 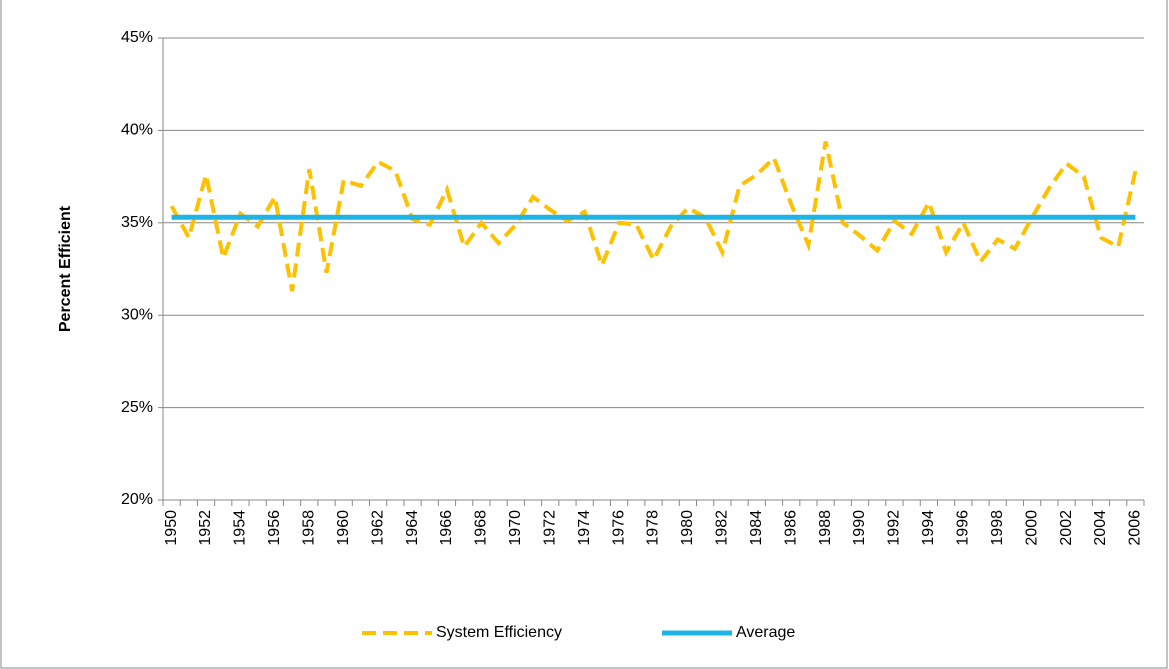 What do you see at coordinates (205, 528) in the screenshot?
I see `x-tick-label: 1952` at bounding box center [205, 528].